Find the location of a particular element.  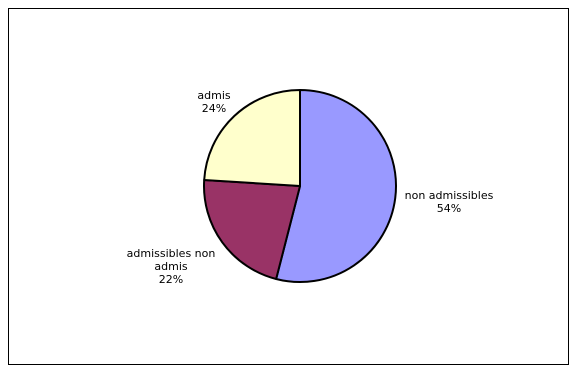

pie-slice-admissibles-non-admis is located at coordinates (252, 229).